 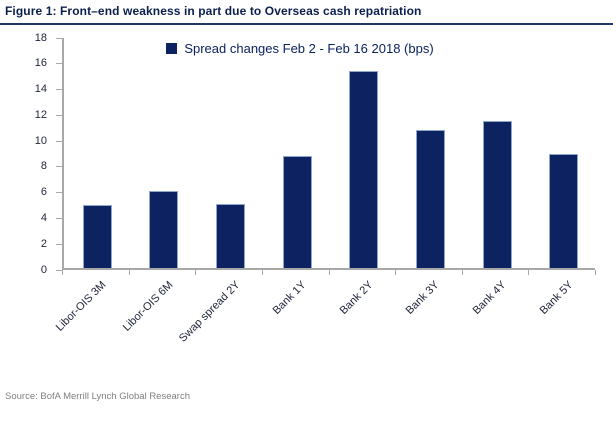 What do you see at coordinates (43, 166) in the screenshot?
I see `y-axis-label: 8` at bounding box center [43, 166].